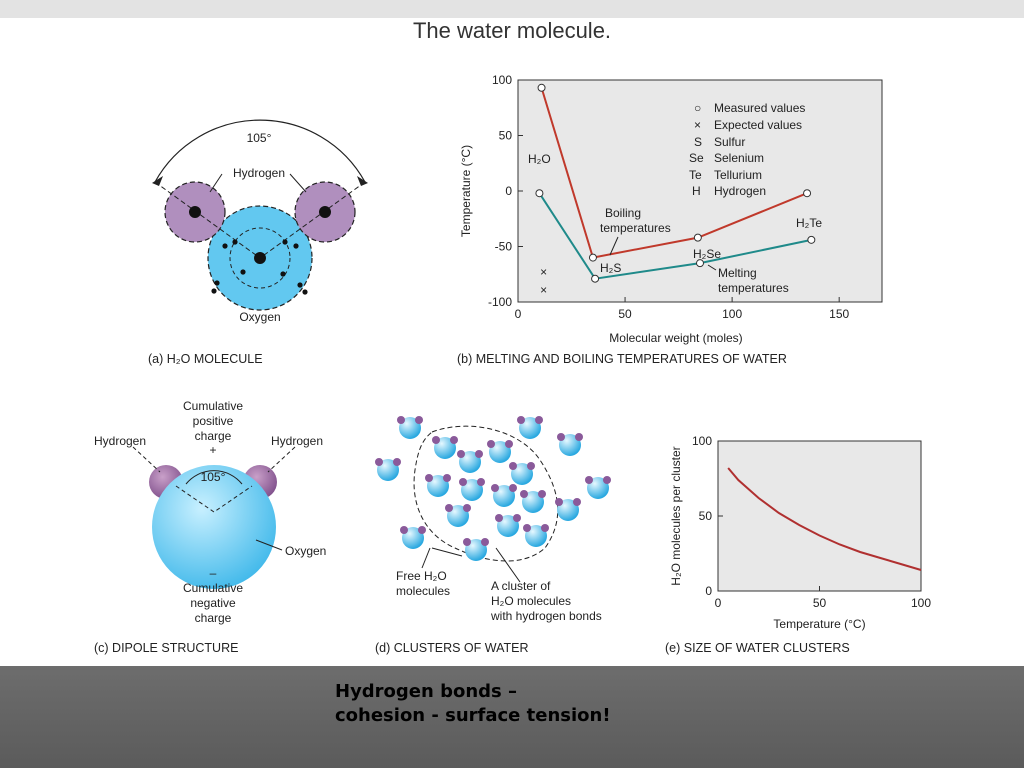 The height and width of the screenshot is (768, 1024). Describe the element at coordinates (166, 648) in the screenshot. I see `caption-c: (c) DIPOLE STRUCTURE` at that location.